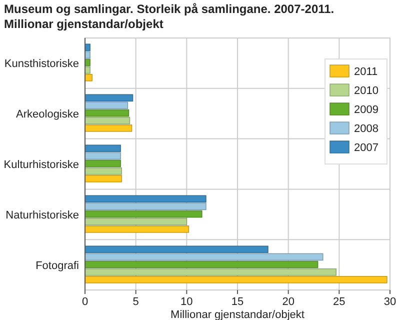  Describe the element at coordinates (366, 91) in the screenshot. I see `legend-label: 2010` at that location.